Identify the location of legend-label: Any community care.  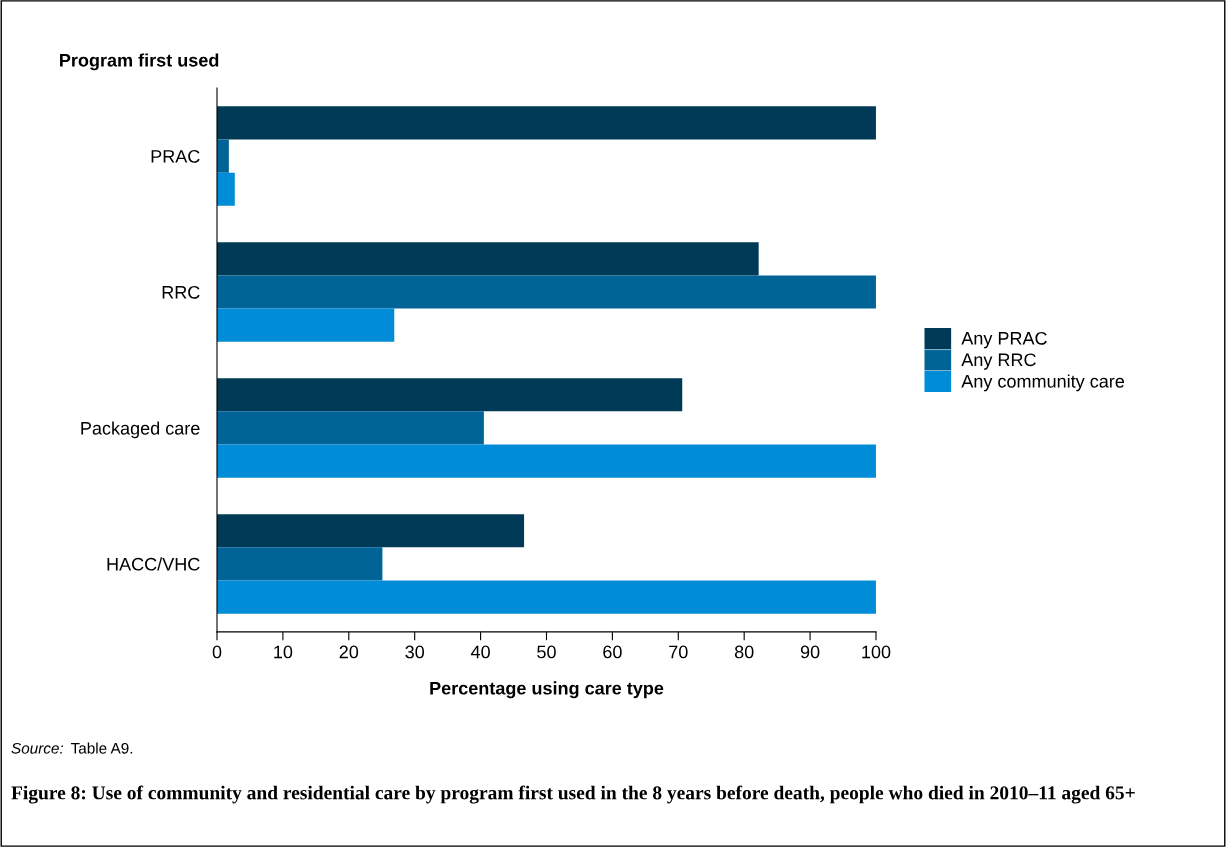
(1043, 383).